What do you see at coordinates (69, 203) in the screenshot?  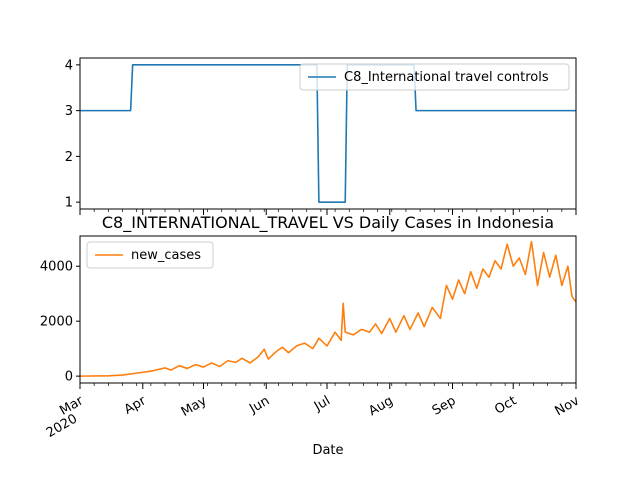 I see `top-ytick-label: 1` at bounding box center [69, 203].